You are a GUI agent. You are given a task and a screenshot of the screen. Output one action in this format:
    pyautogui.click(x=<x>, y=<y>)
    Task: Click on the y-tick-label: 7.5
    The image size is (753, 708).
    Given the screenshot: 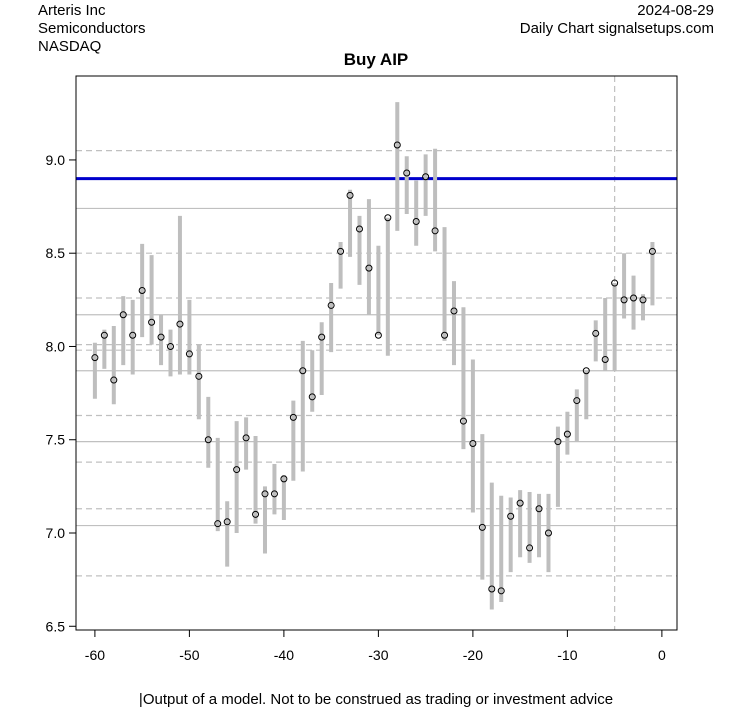 What is the action you would take?
    pyautogui.click(x=56, y=440)
    